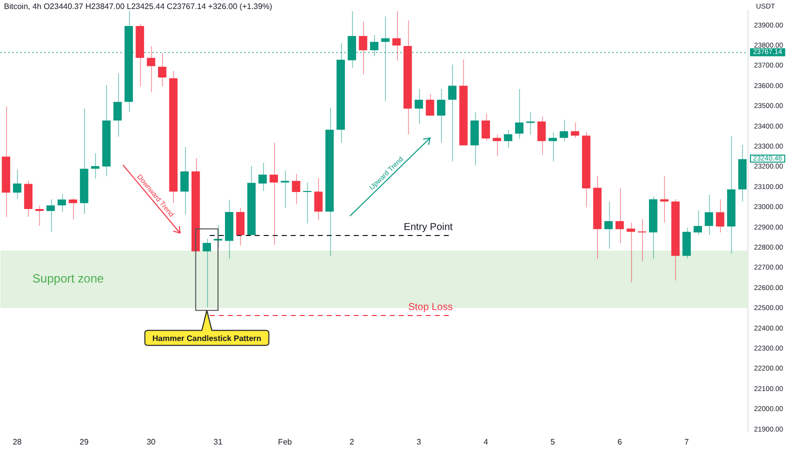 This screenshot has height=457, width=800. I want to click on x-tick-label: 5, so click(553, 441).